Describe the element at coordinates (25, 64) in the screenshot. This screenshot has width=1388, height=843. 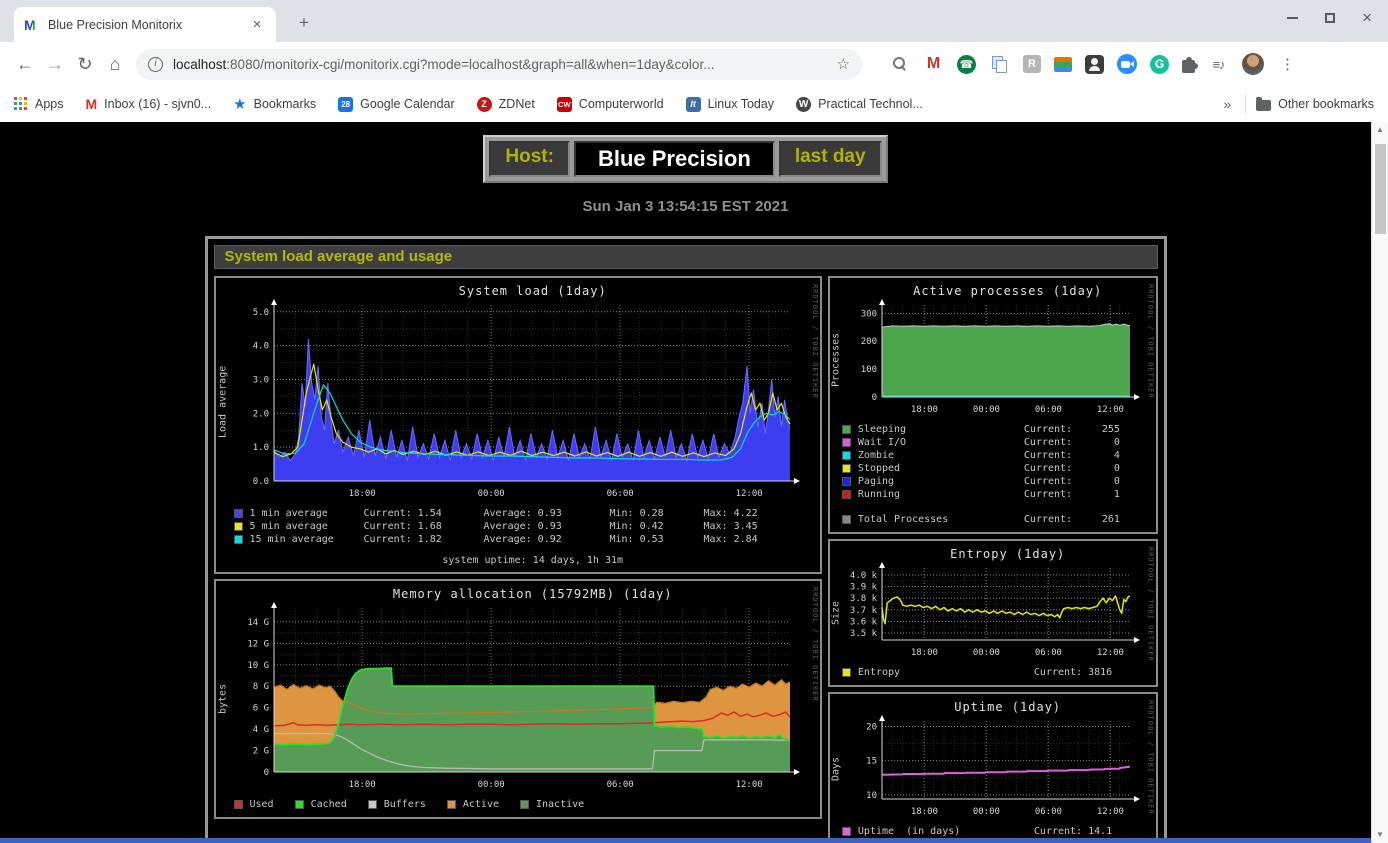
I see `back-icon` at that location.